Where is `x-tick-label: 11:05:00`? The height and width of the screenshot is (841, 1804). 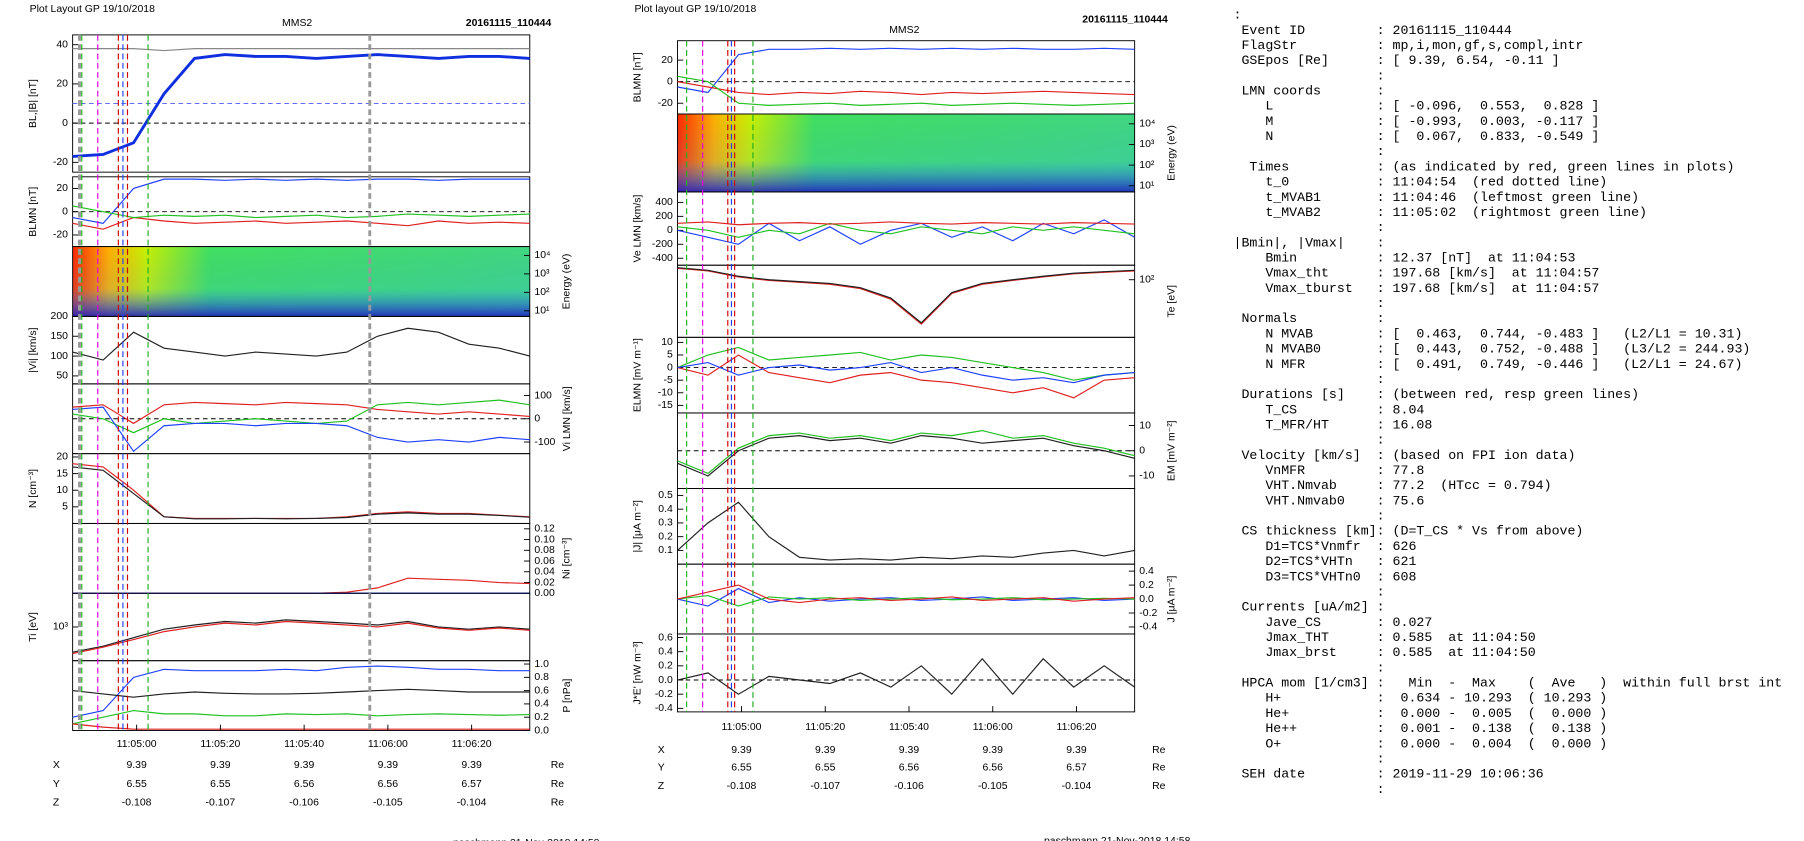
x-tick-label: 11:05:00 is located at coordinates (742, 727).